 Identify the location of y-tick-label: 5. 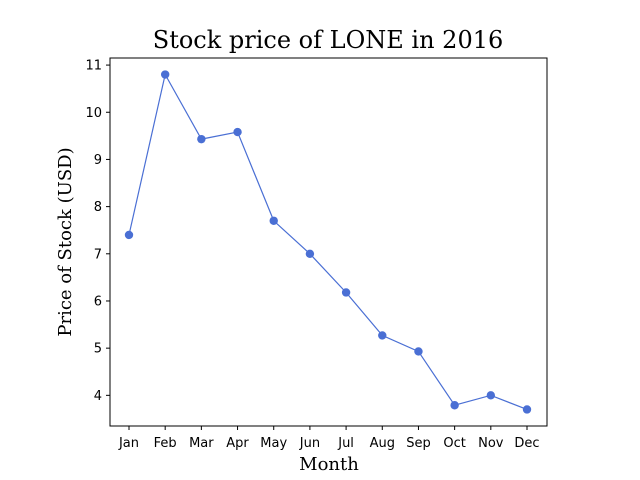
(98, 349).